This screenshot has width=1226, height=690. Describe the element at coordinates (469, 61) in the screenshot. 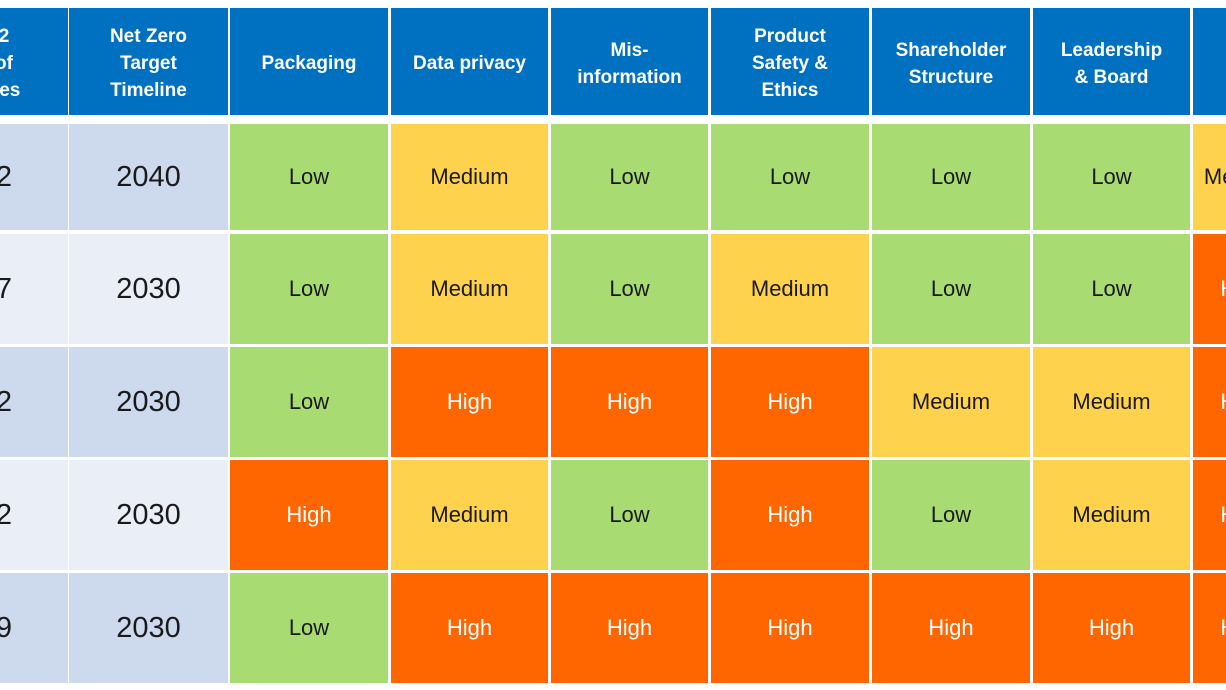

I see `column-header: Data privacy` at that location.